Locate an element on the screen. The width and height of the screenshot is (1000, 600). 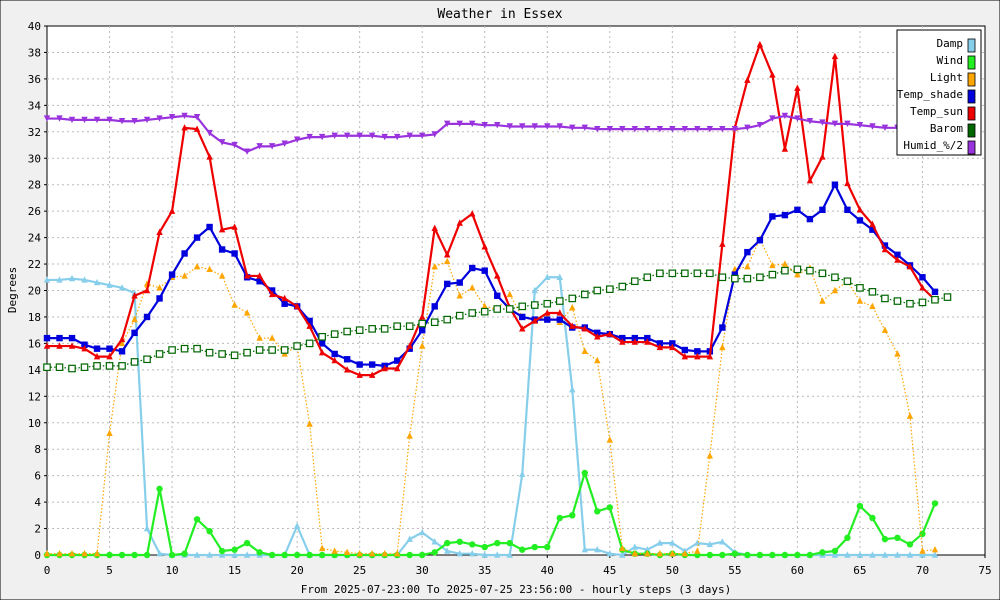
legend-box is located at coordinates (939, 92).